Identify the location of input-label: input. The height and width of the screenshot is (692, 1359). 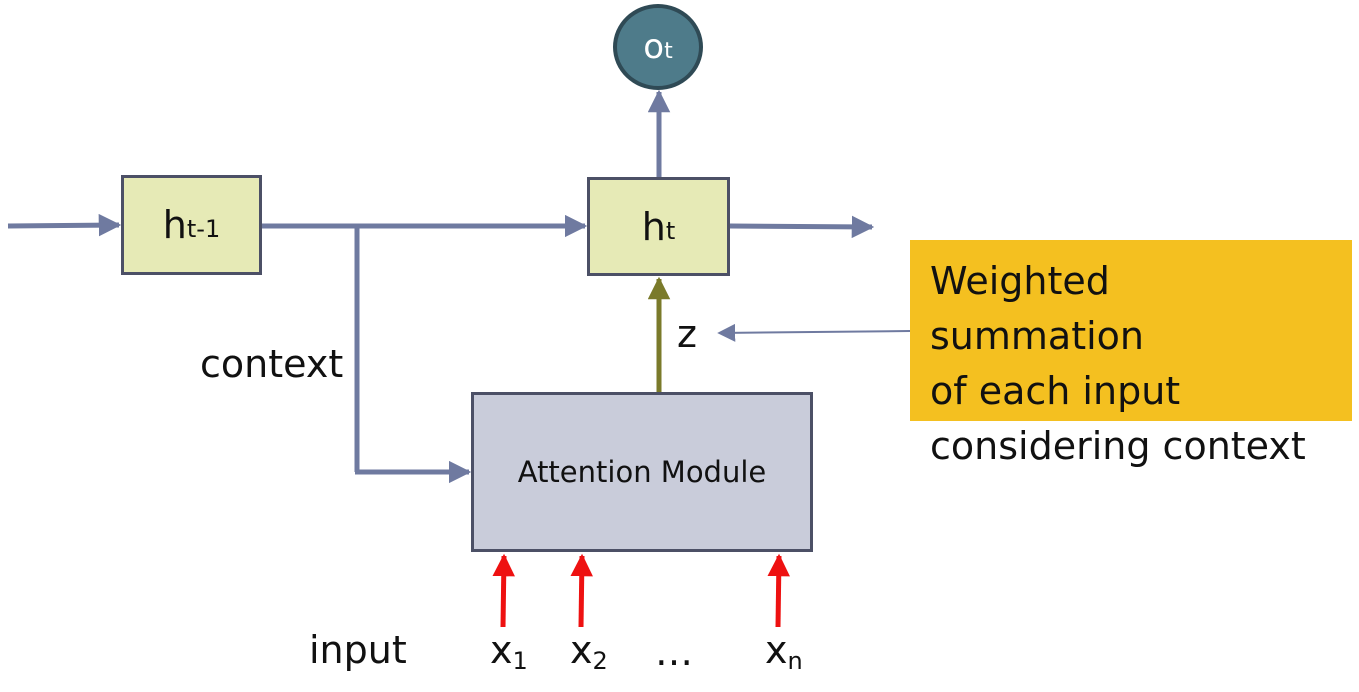
(358, 650).